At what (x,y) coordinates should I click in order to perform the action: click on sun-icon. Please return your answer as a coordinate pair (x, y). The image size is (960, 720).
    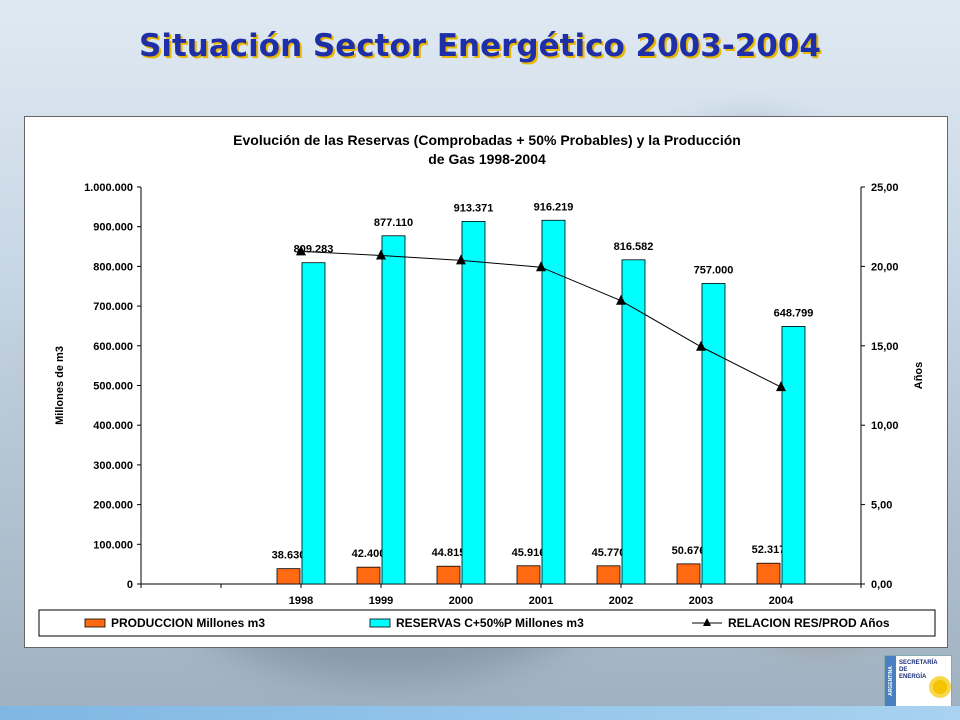
    Looking at the image, I should click on (940, 687).